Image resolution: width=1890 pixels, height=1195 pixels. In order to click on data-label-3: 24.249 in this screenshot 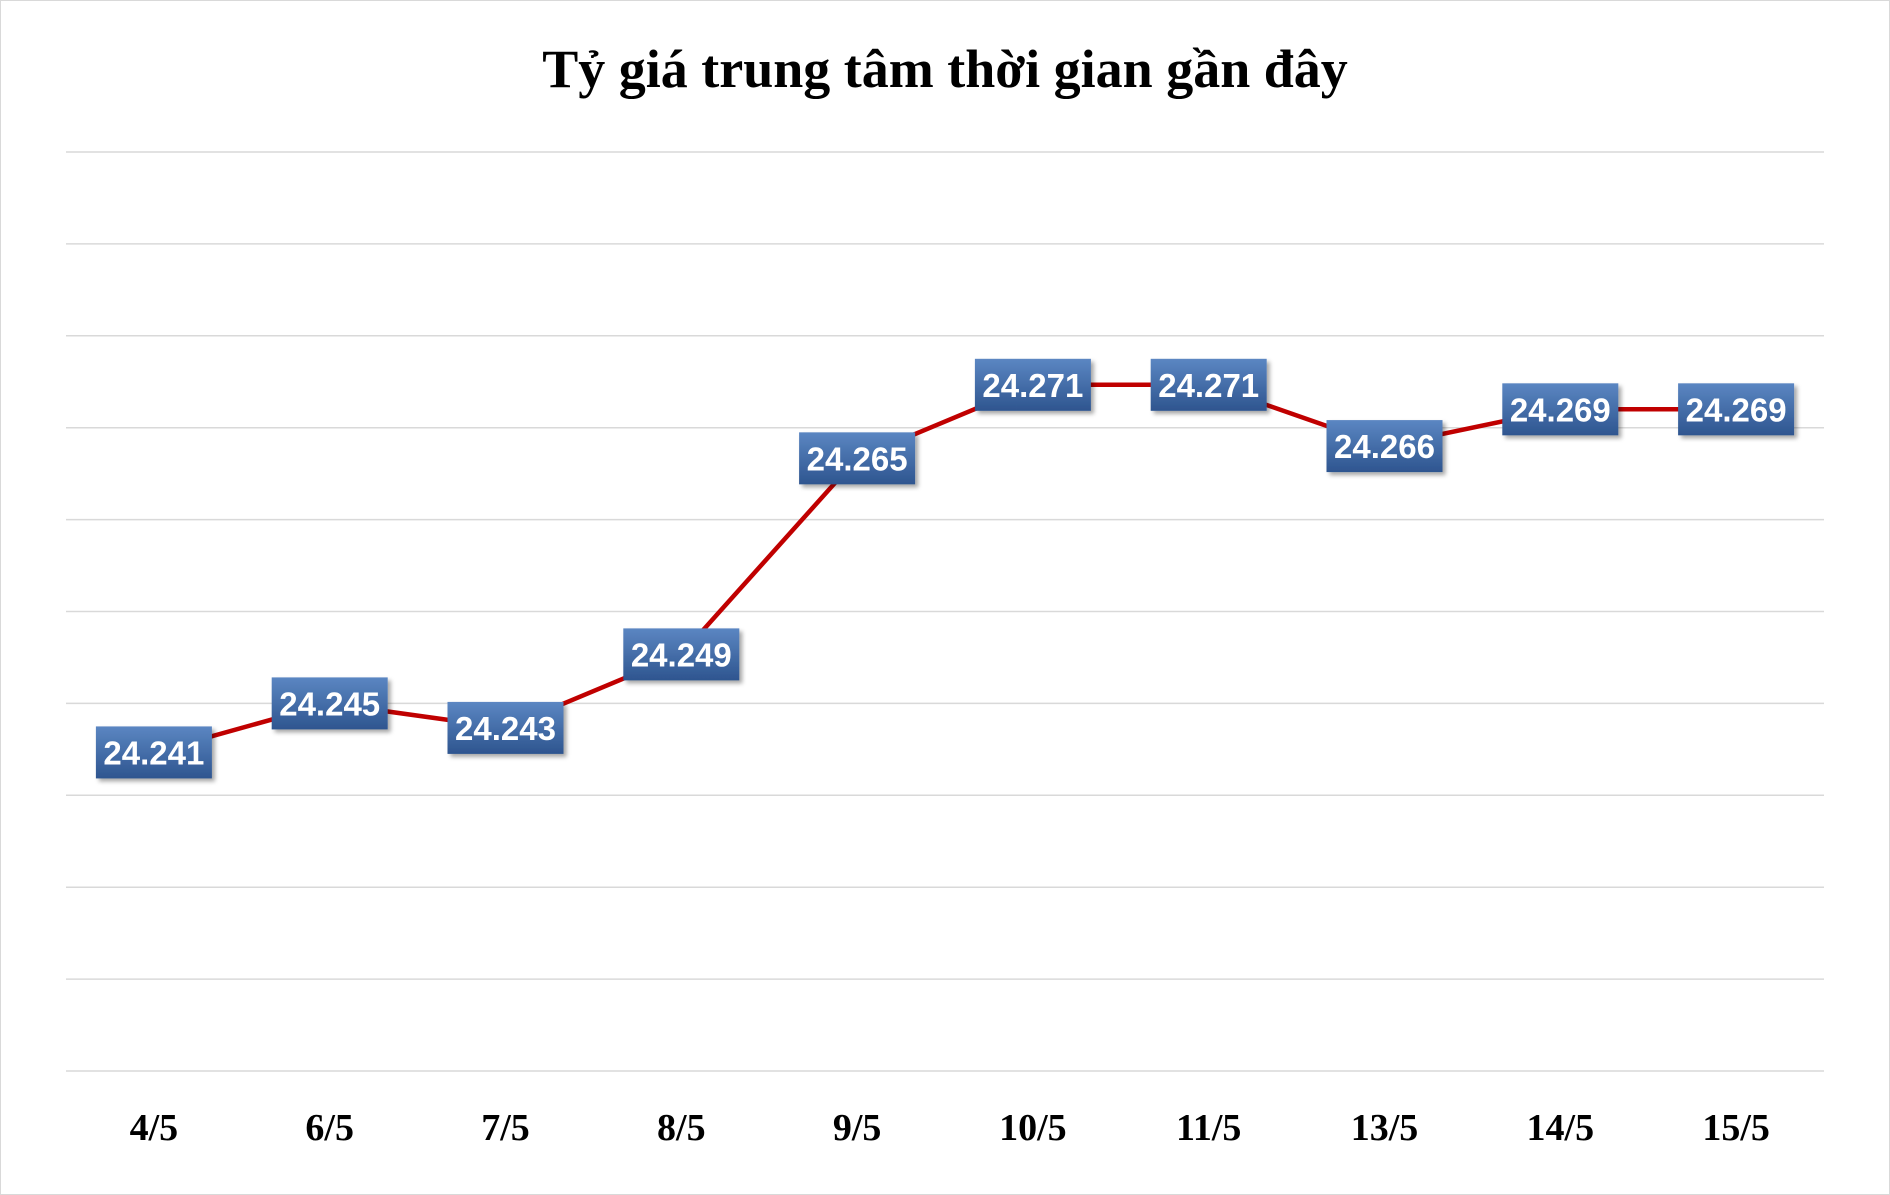, I will do `click(681, 654)`.